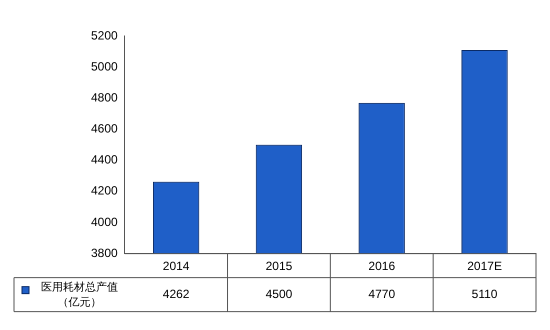 The width and height of the screenshot is (550, 330). Describe the element at coordinates (104, 221) in the screenshot. I see `y-tick-label: 4000` at that location.